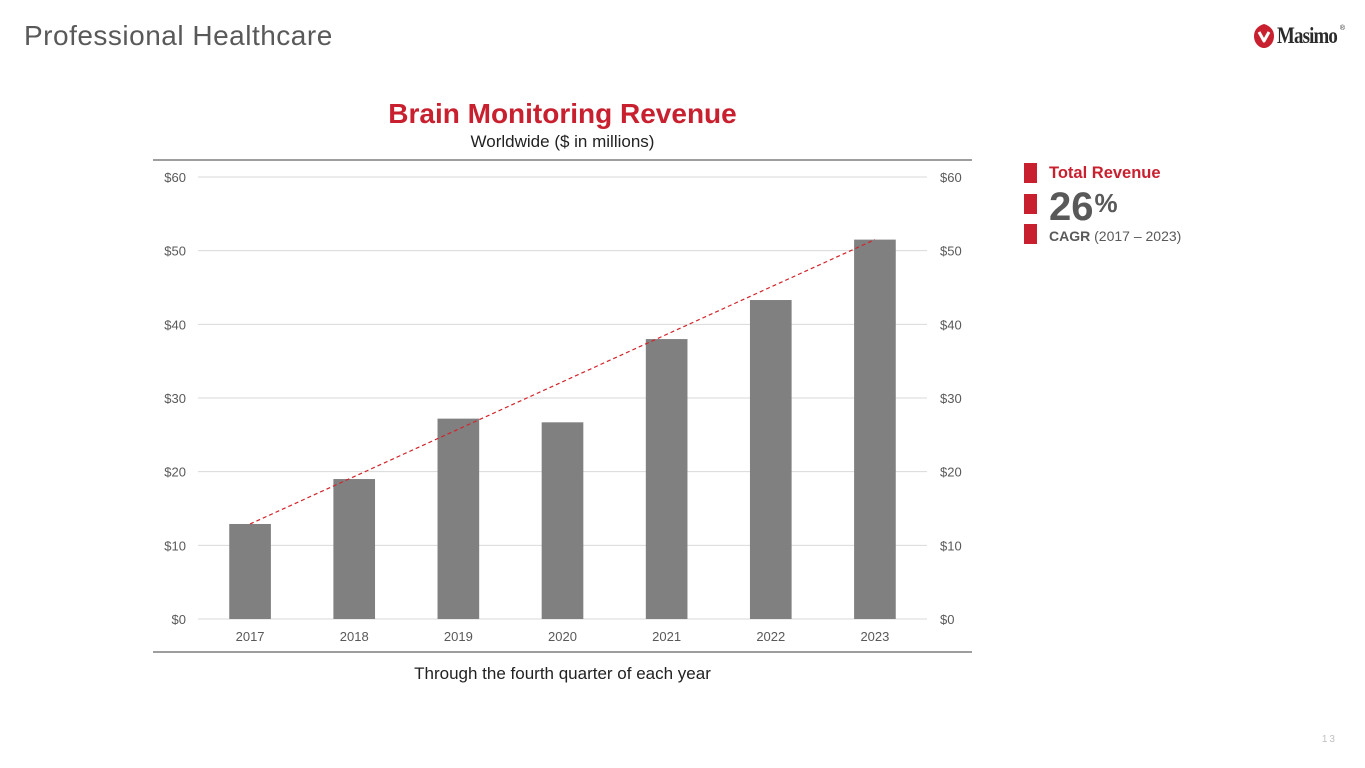  I want to click on logo-registered-mark: ®, so click(1342, 28).